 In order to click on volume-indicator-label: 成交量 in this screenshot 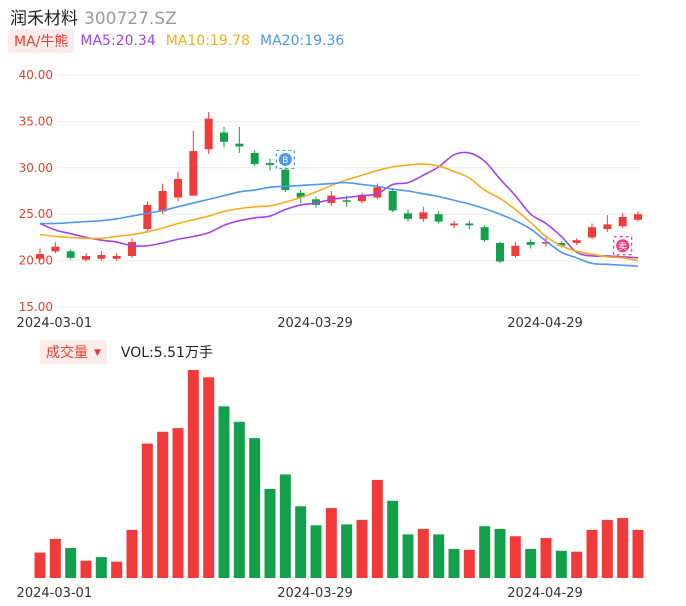, I will do `click(67, 353)`.